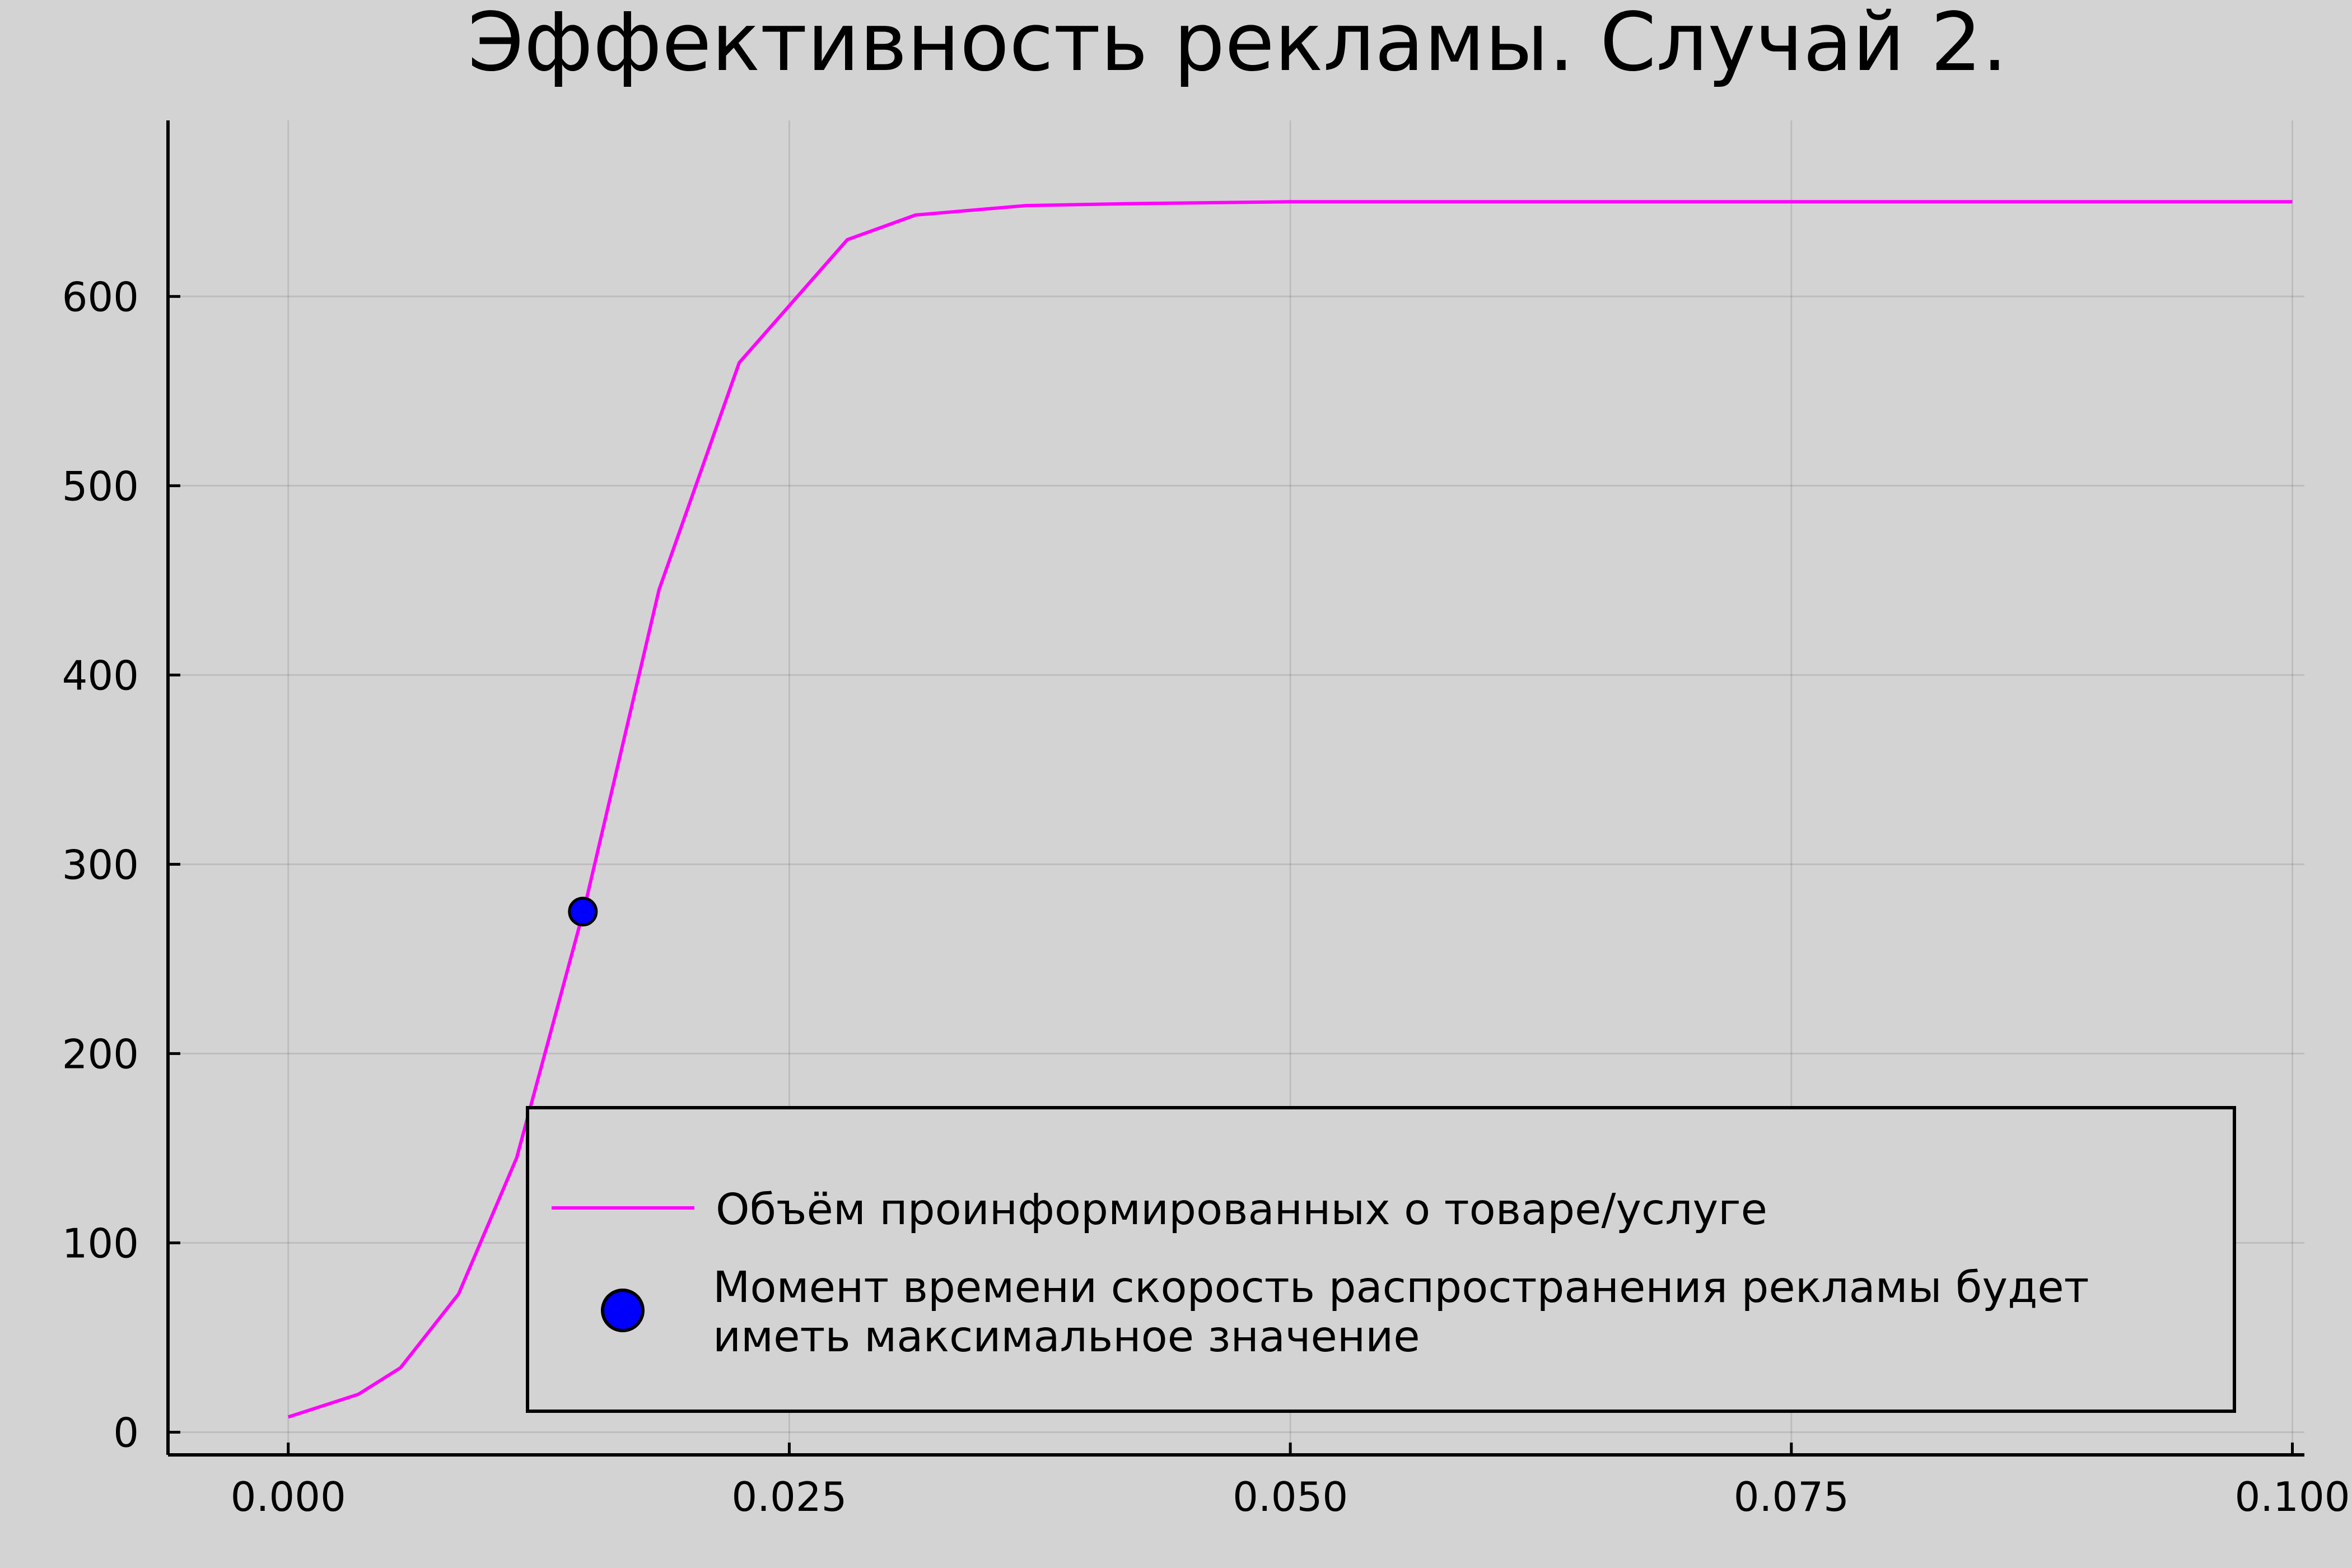 The width and height of the screenshot is (2352, 1568). What do you see at coordinates (1242, 1210) in the screenshot?
I see `legend-label-informed: Объём проинформированных о товаре/услуге` at bounding box center [1242, 1210].